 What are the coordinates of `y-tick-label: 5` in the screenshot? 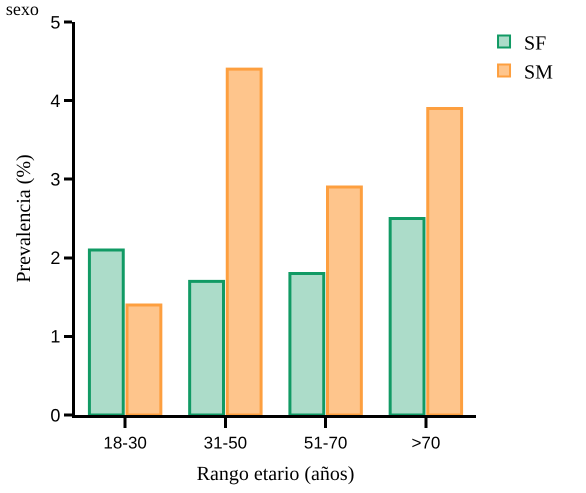 It's located at (55, 22).